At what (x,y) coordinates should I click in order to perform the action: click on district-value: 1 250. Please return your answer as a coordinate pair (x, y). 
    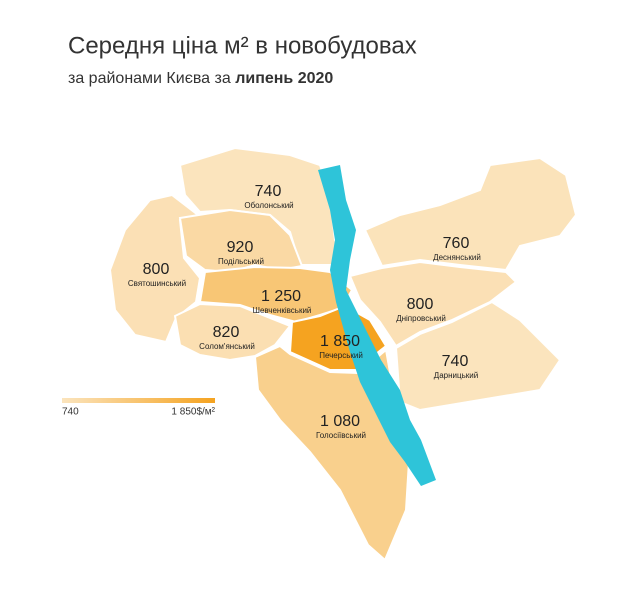
    Looking at the image, I should click on (281, 296).